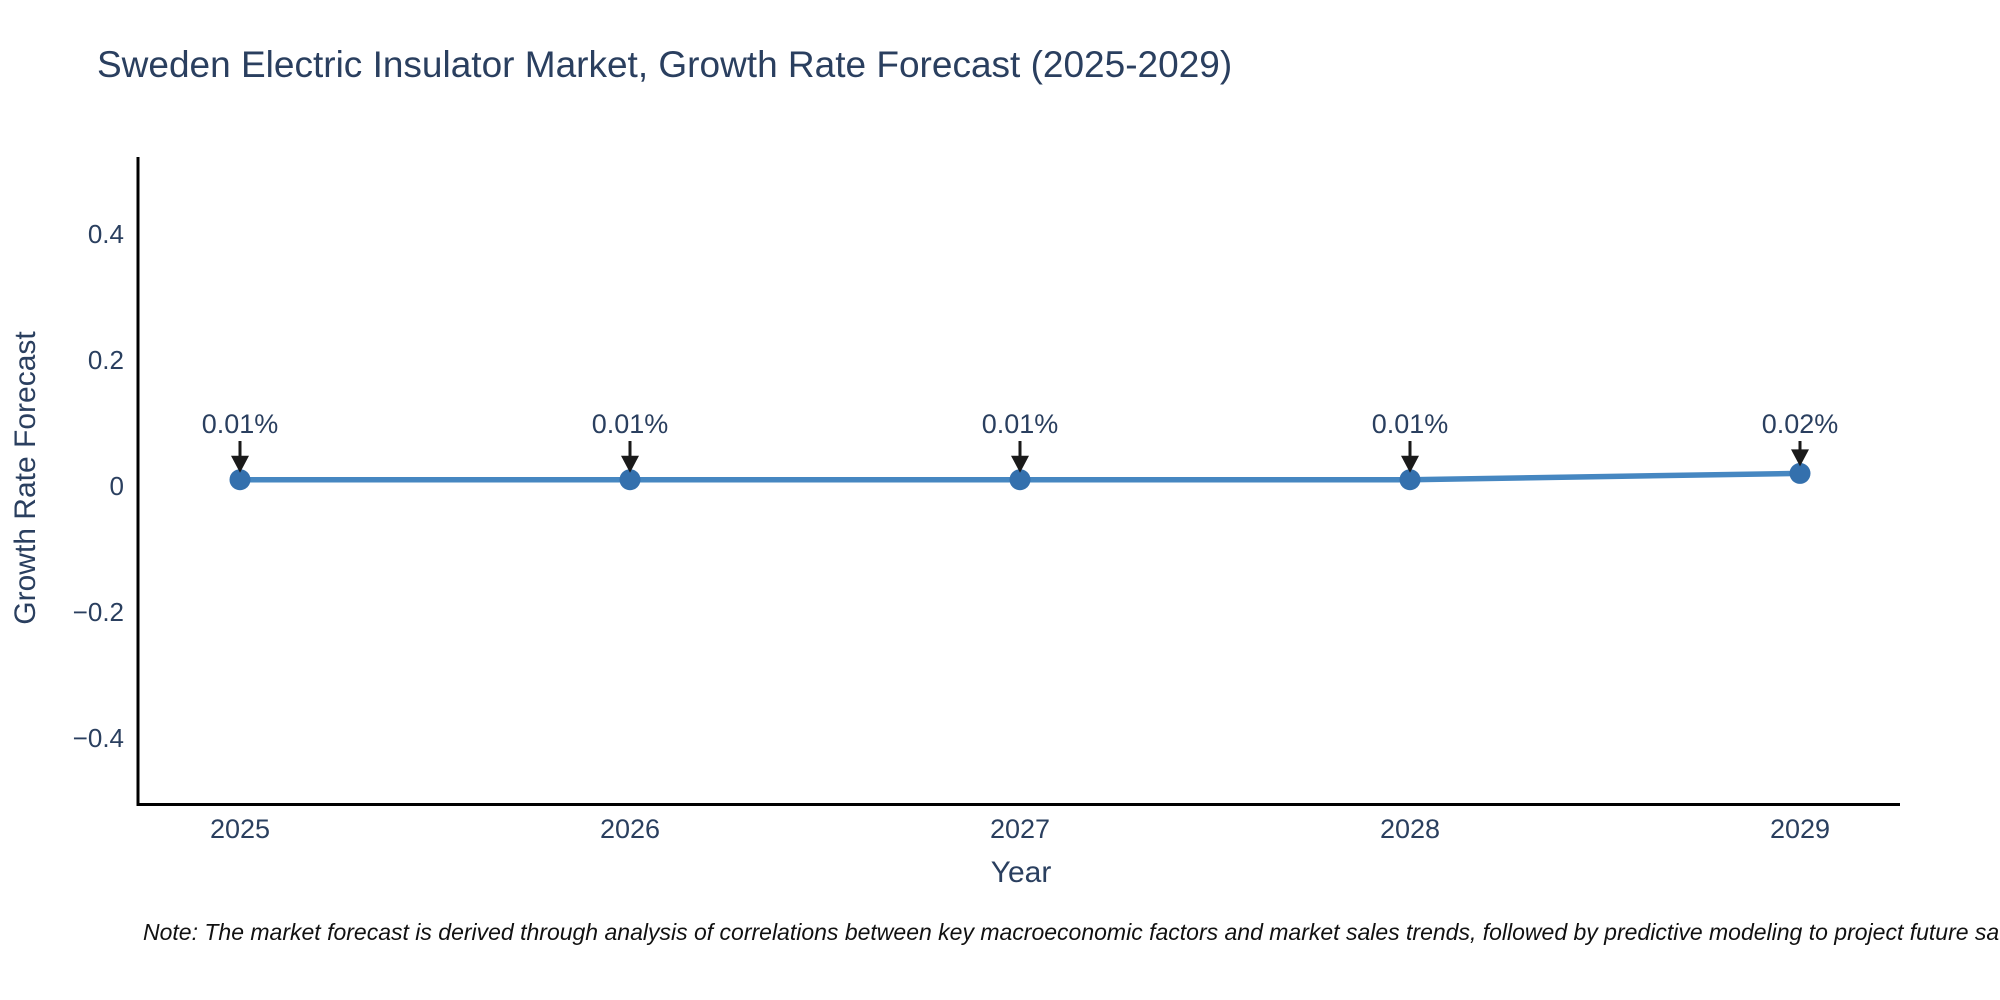 The height and width of the screenshot is (1000, 2000). Describe the element at coordinates (106, 234) in the screenshot. I see `y-tick-label: 0.4` at that location.